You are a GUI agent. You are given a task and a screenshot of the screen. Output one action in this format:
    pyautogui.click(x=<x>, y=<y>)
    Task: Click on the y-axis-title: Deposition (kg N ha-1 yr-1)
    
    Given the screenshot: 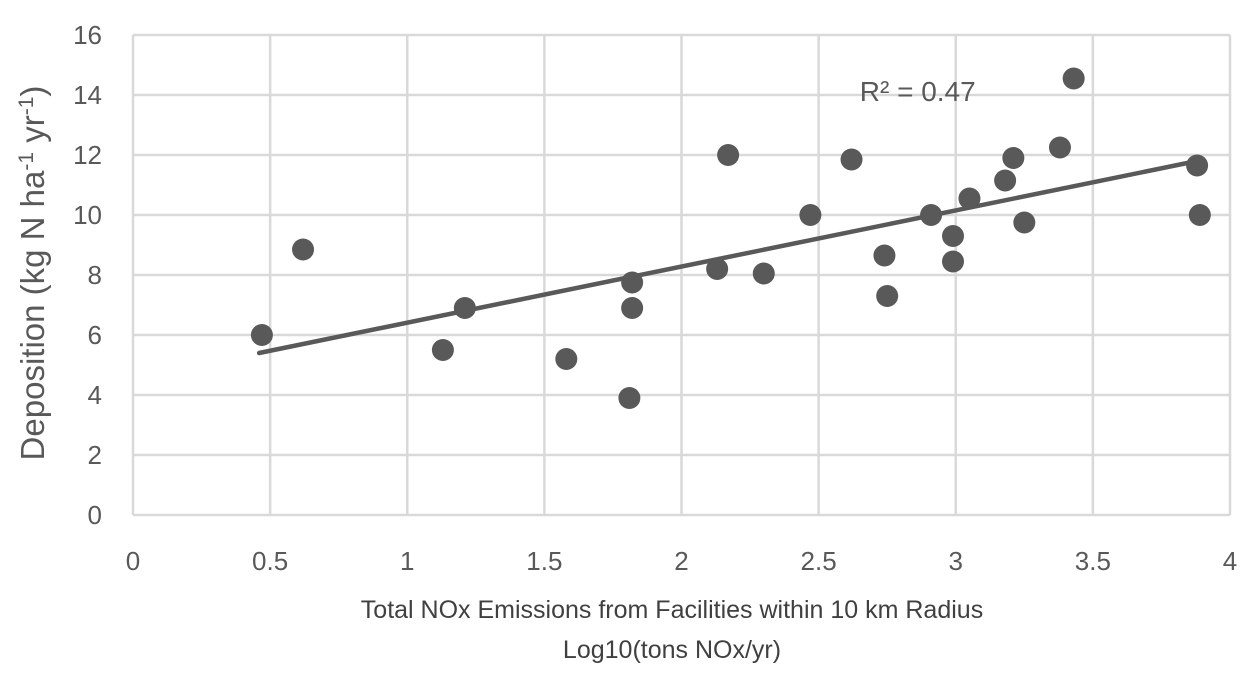 What is the action you would take?
    pyautogui.click(x=32, y=273)
    